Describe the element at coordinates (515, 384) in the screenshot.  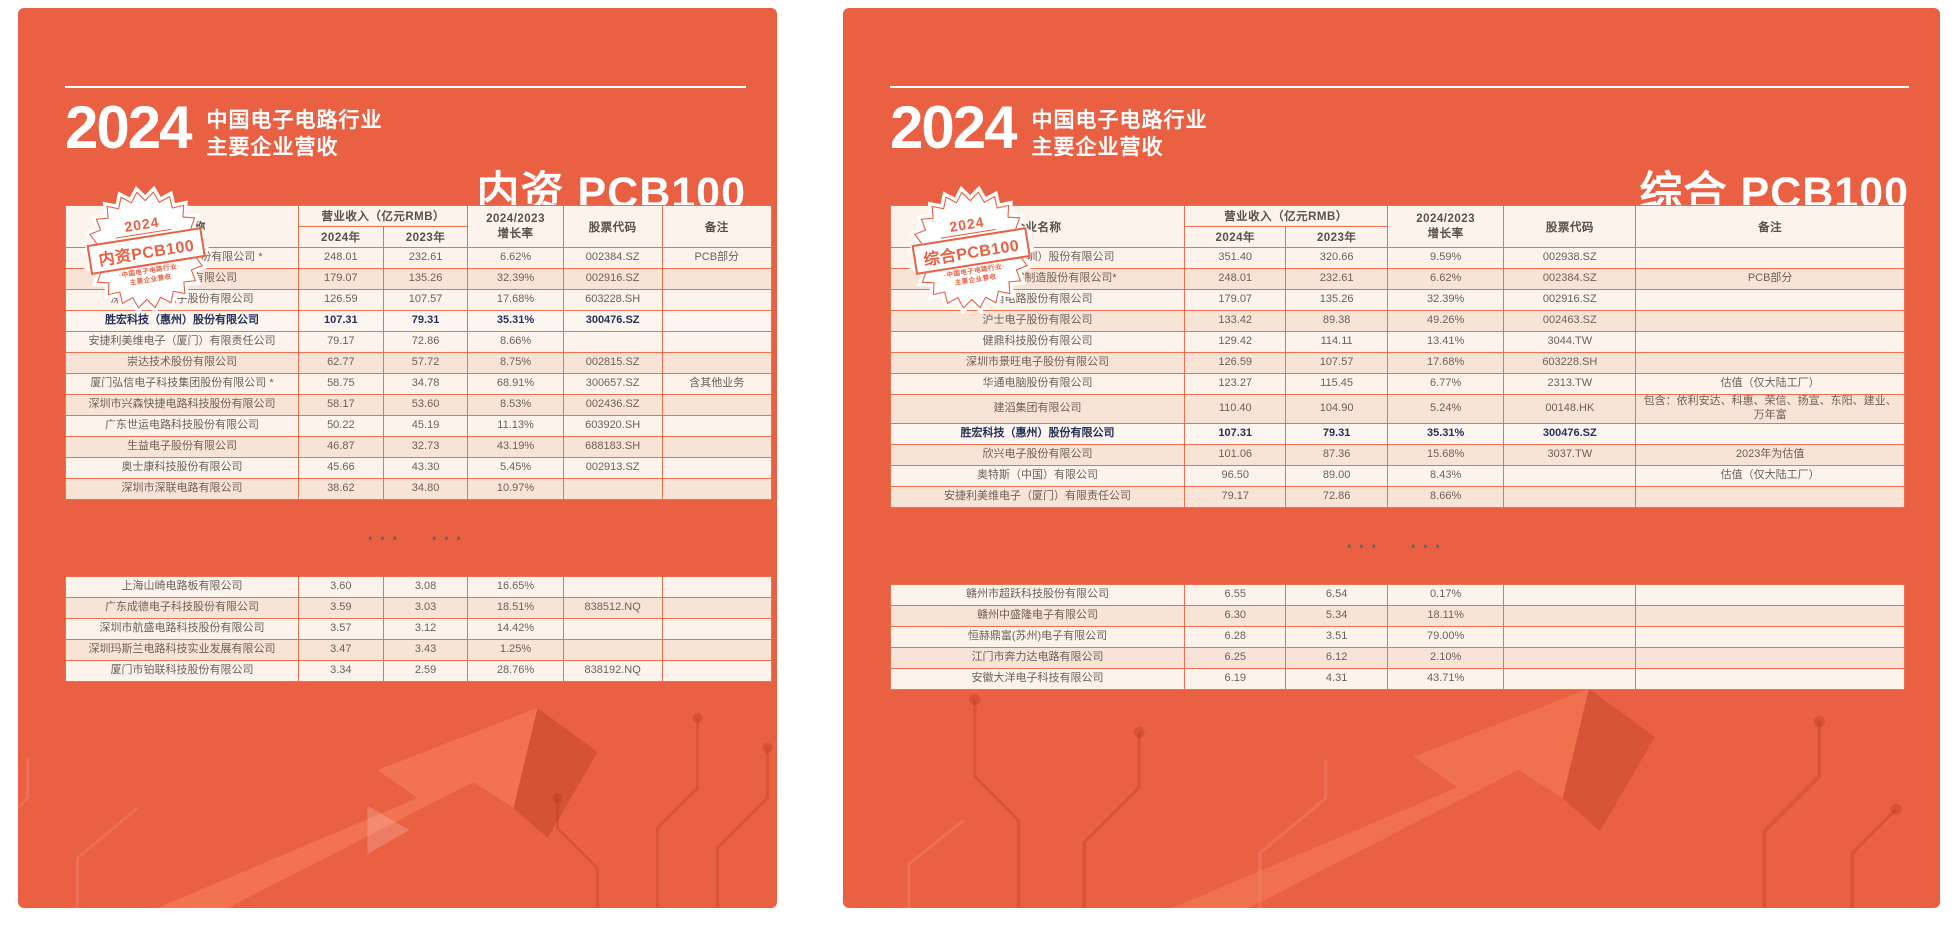
I see `growth-rate-cell: 68.91%` at that location.